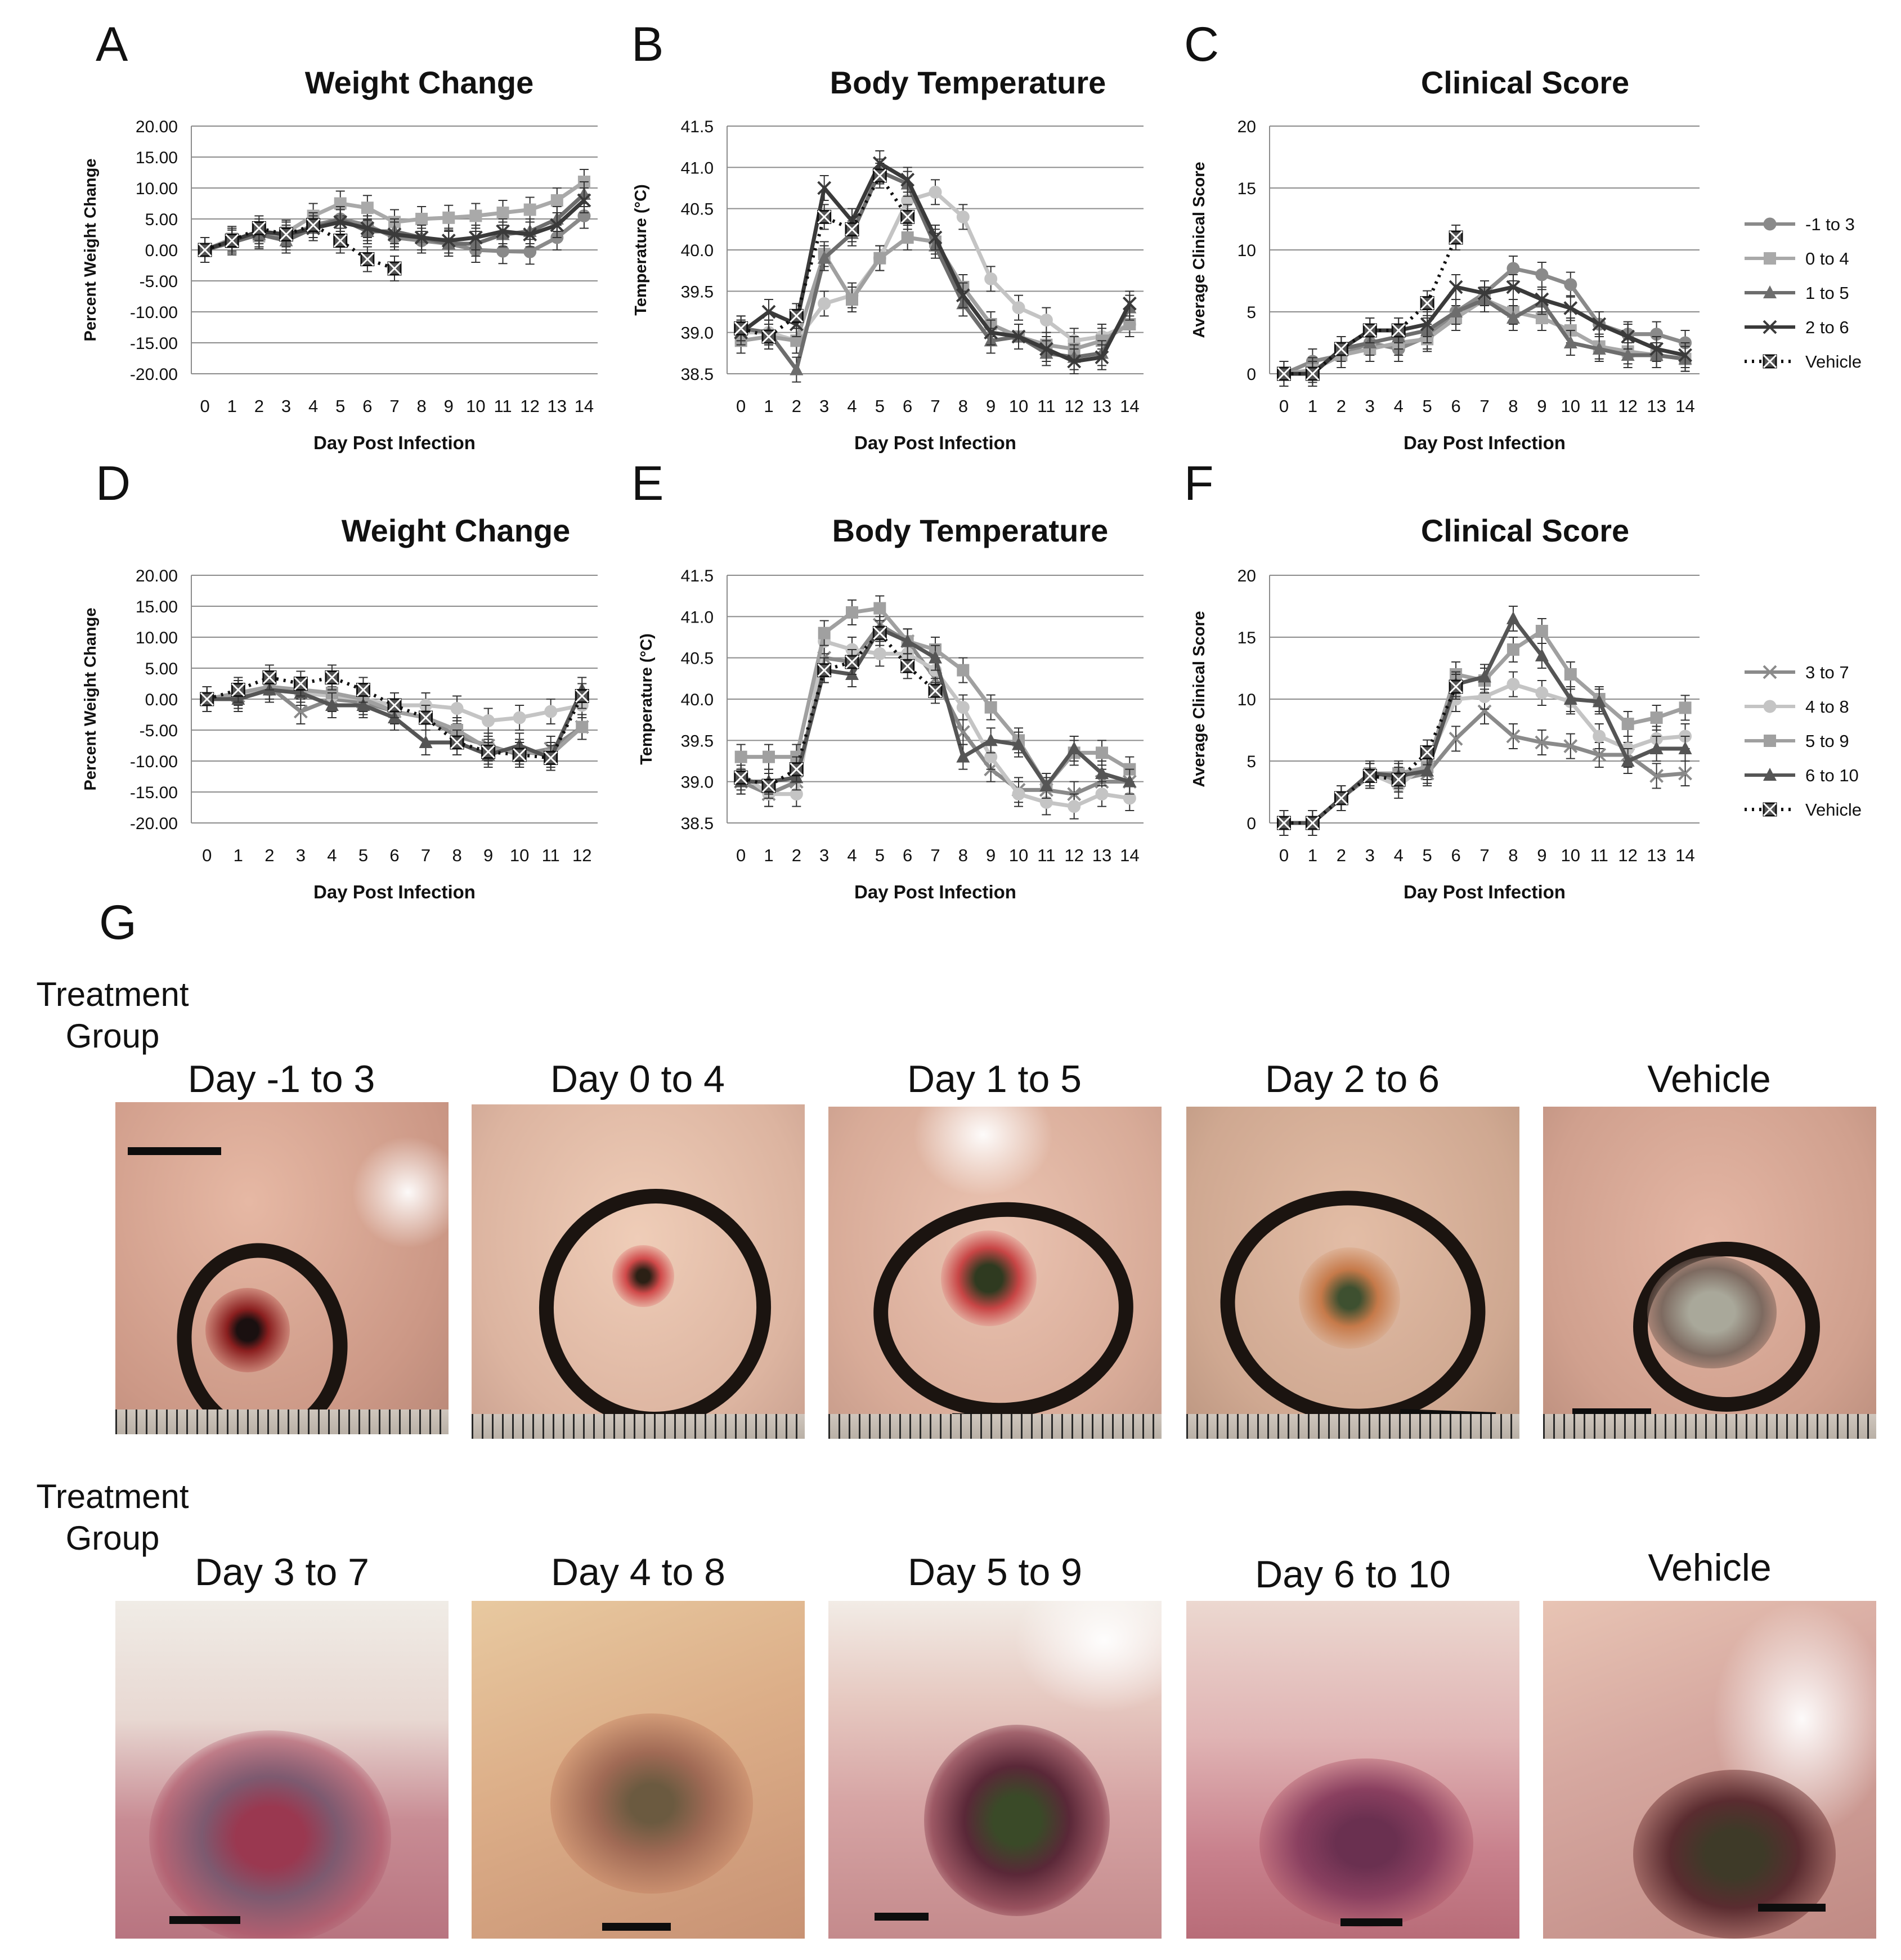 The image size is (1901, 1960). Describe the element at coordinates (768, 406) in the screenshot. I see `x-tick-label: 1` at that location.